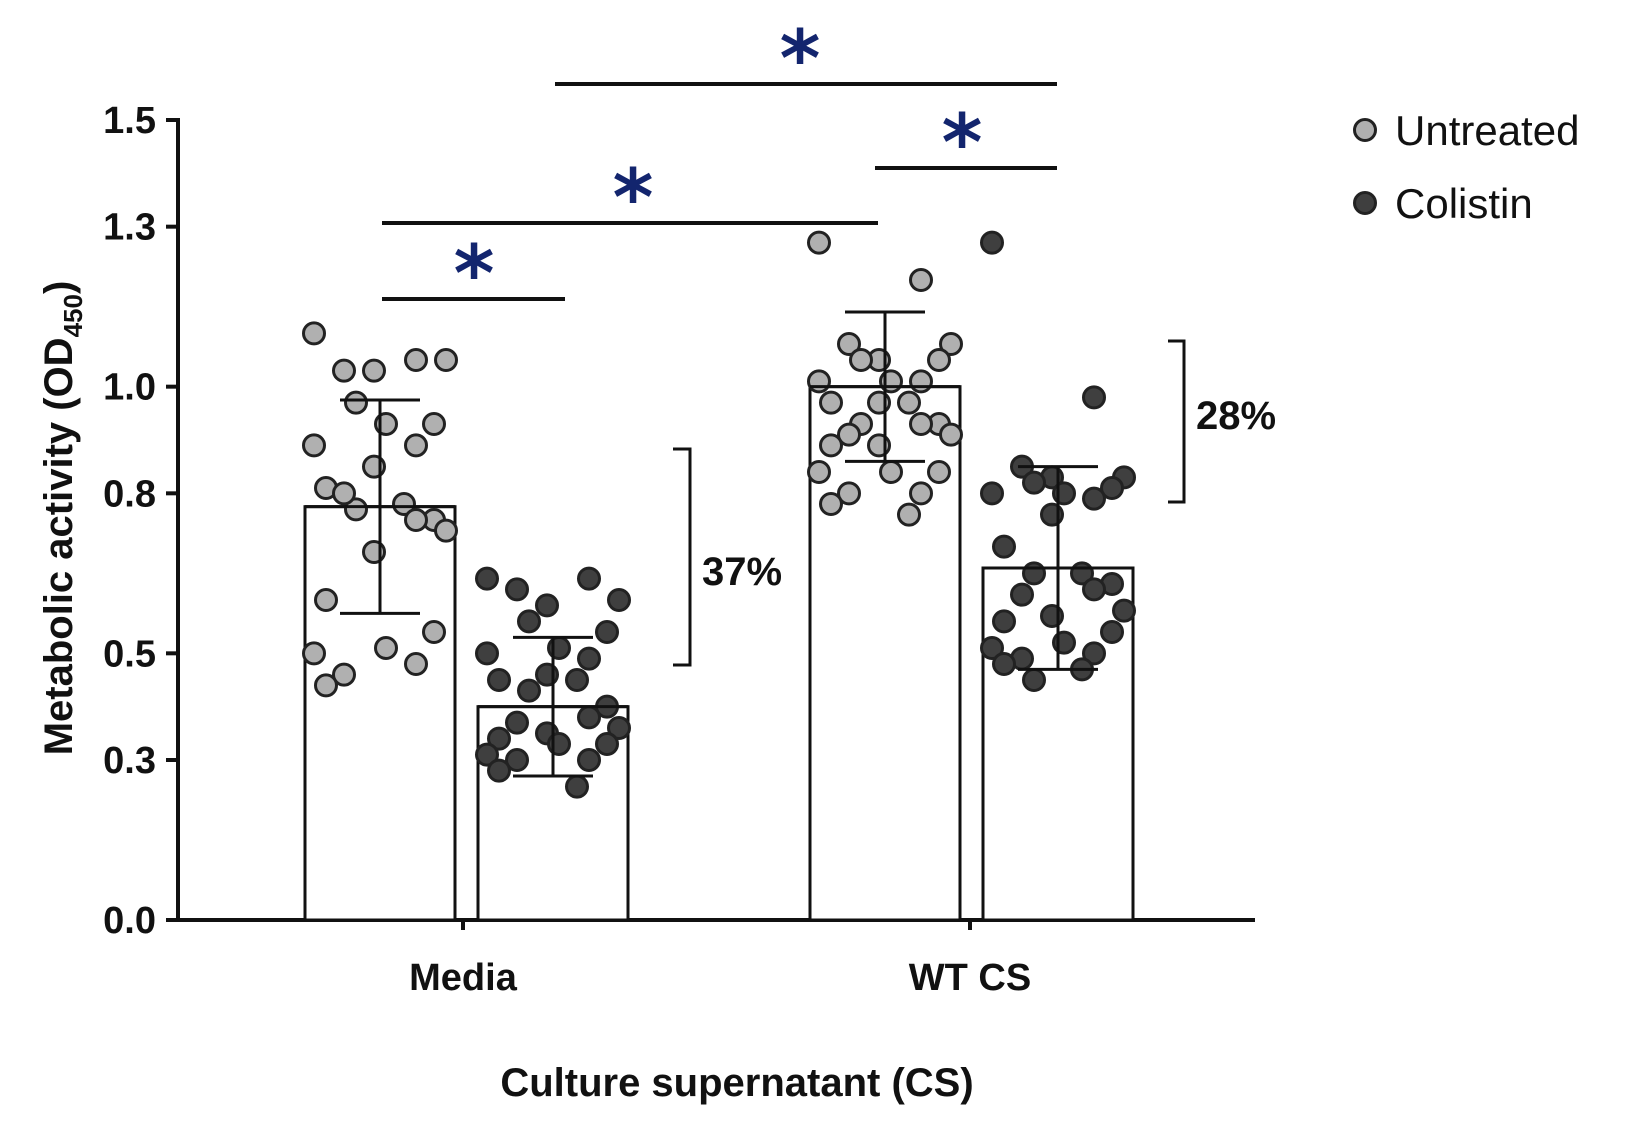 This screenshot has width=1632, height=1131. I want to click on y-axis-title-close: ), so click(59, 287).